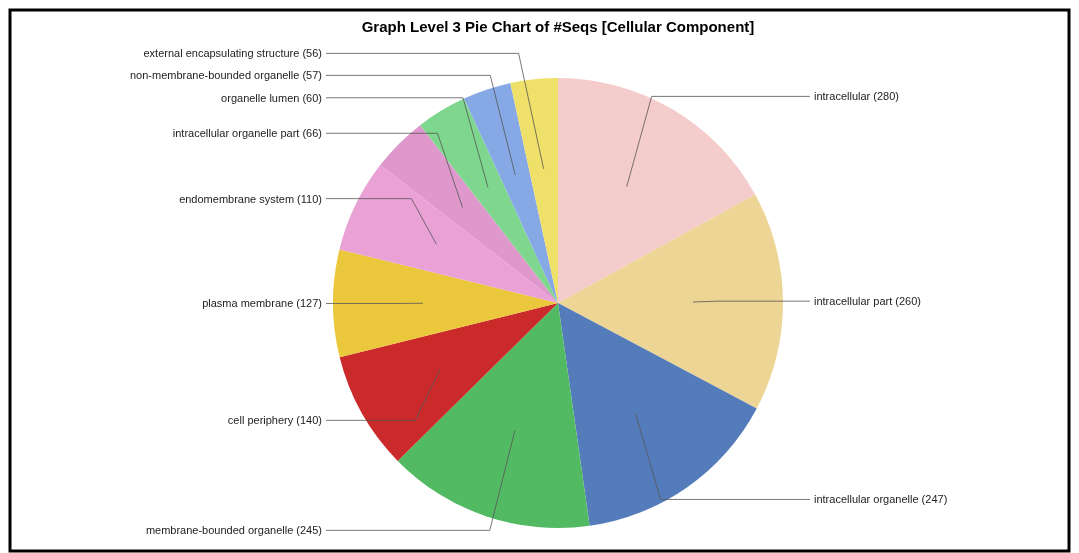 The width and height of the screenshot is (1079, 553). What do you see at coordinates (233, 530) in the screenshot?
I see `slice-label: membrane-bounded organelle (245)` at bounding box center [233, 530].